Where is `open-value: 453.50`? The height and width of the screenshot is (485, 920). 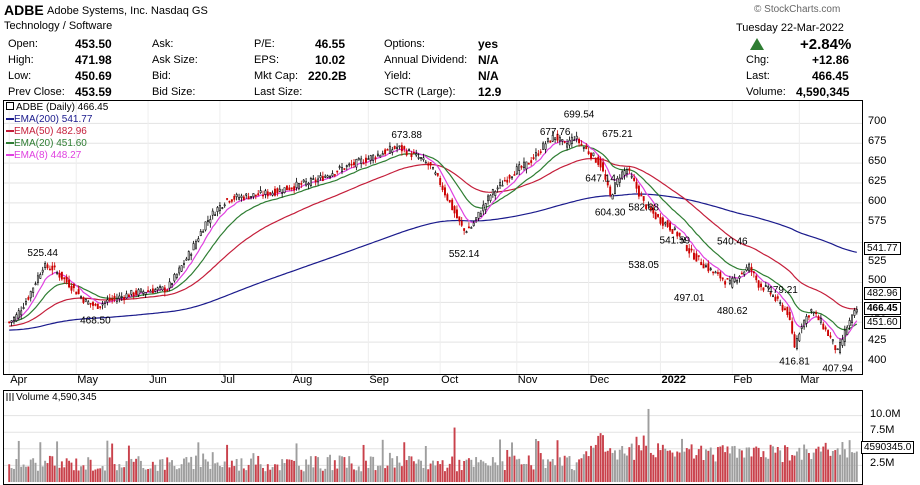 open-value: 453.50 is located at coordinates (93, 44).